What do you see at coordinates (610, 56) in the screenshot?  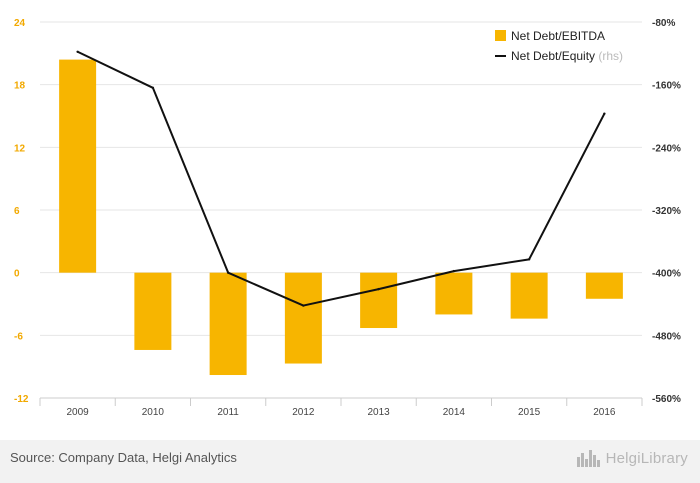 I see `legend-label-line-suffix: (rhs)` at bounding box center [610, 56].